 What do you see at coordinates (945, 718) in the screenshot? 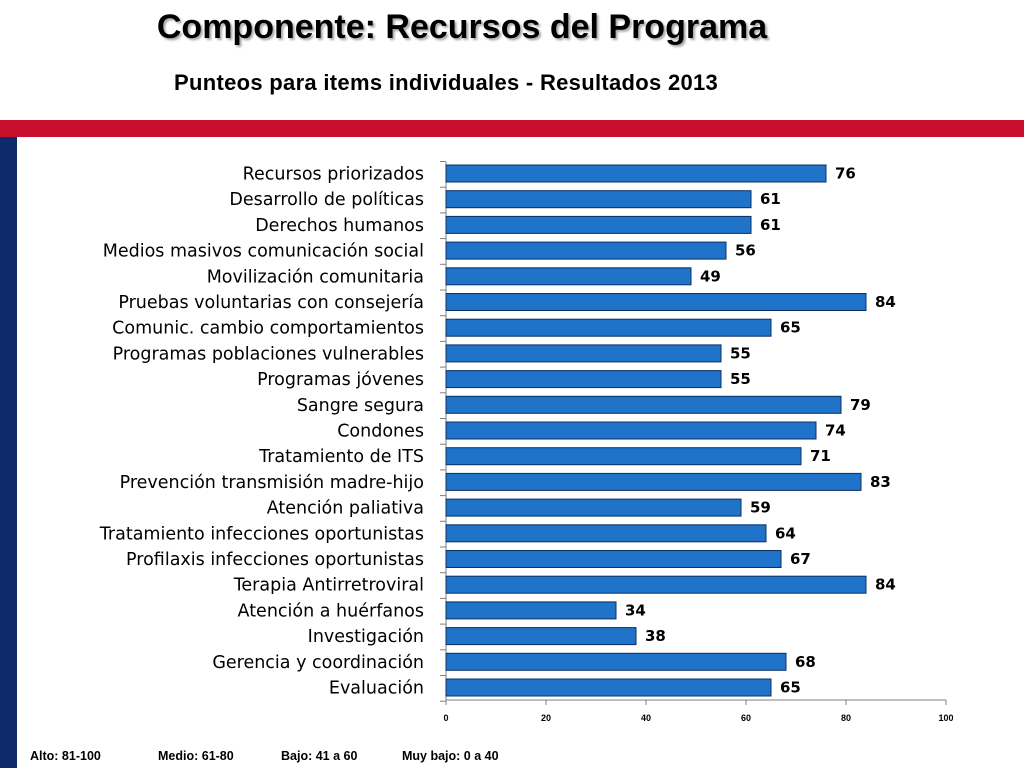
I see `x-tick-label: 100` at bounding box center [945, 718].